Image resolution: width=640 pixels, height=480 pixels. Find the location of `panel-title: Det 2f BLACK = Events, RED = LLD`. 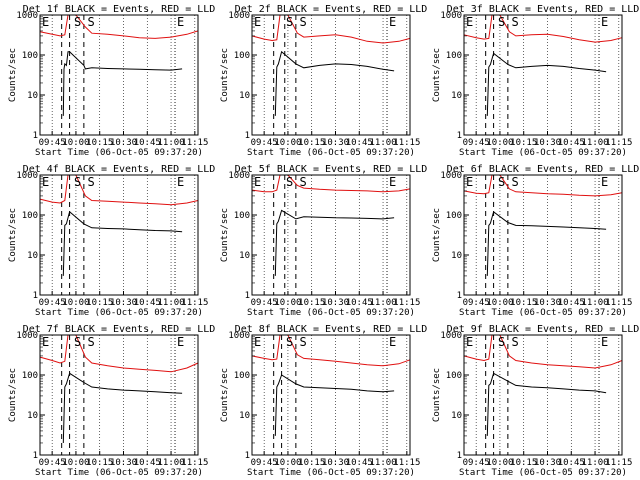

panel-title: Det 2f BLACK = Events, RED = LLD is located at coordinates (331, 9).